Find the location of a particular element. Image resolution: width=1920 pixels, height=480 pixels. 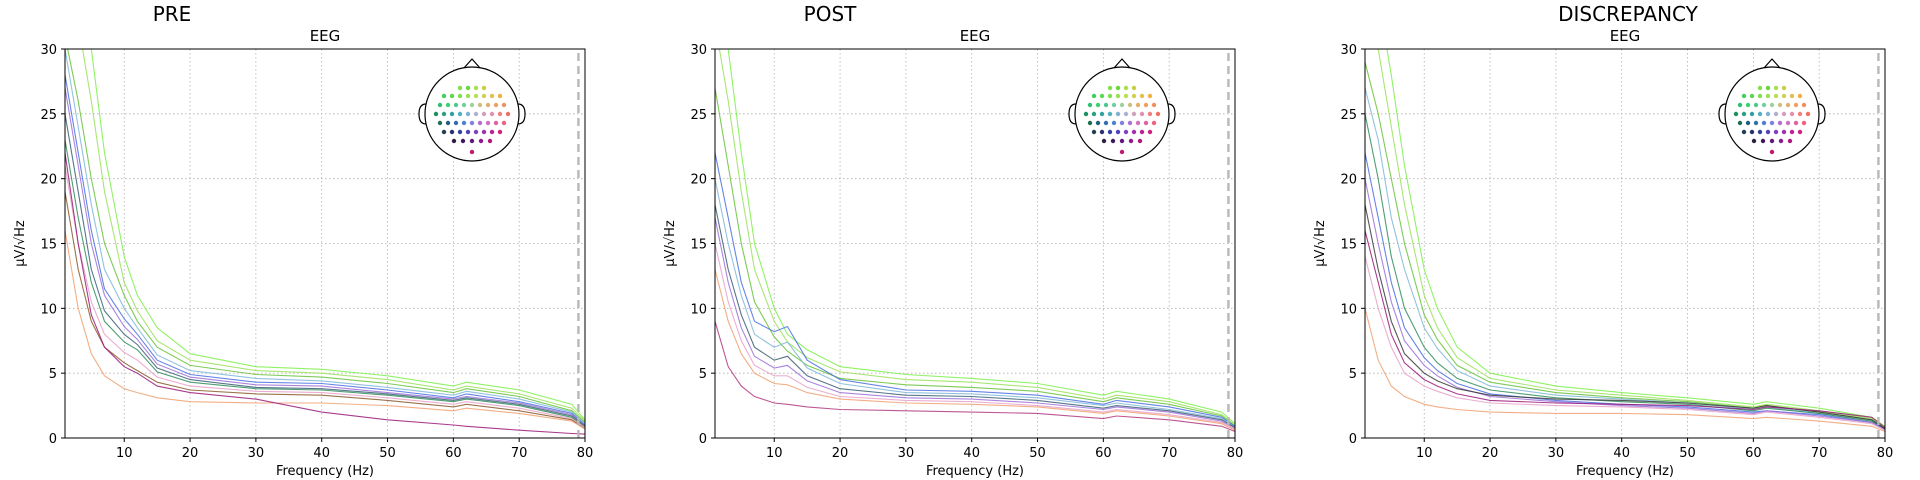

subplot-title: EEG is located at coordinates (1625, 36).